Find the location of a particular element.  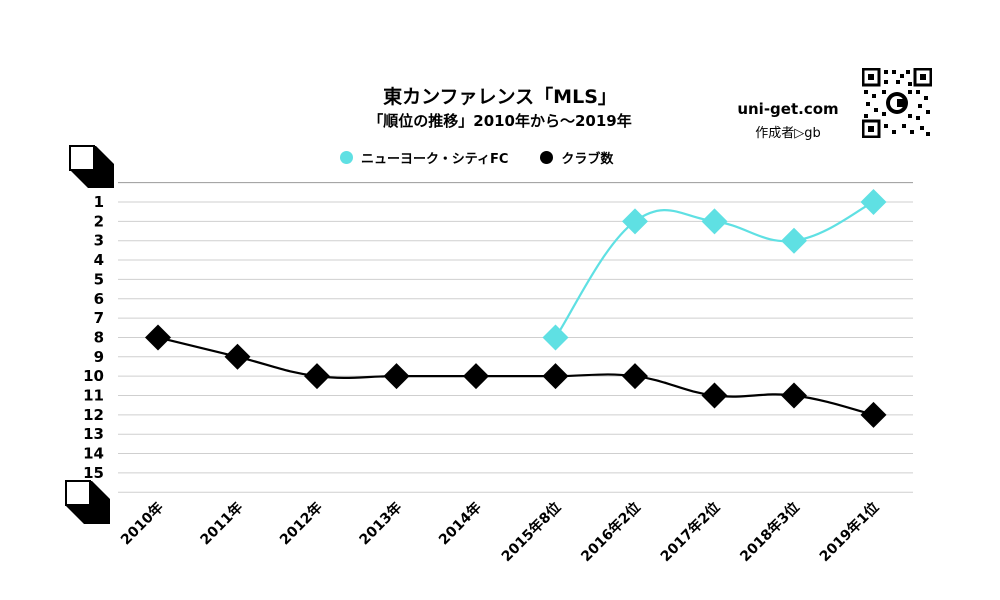

legend-entry-nycfc: ニューヨーク・シティFC is located at coordinates (424, 157).